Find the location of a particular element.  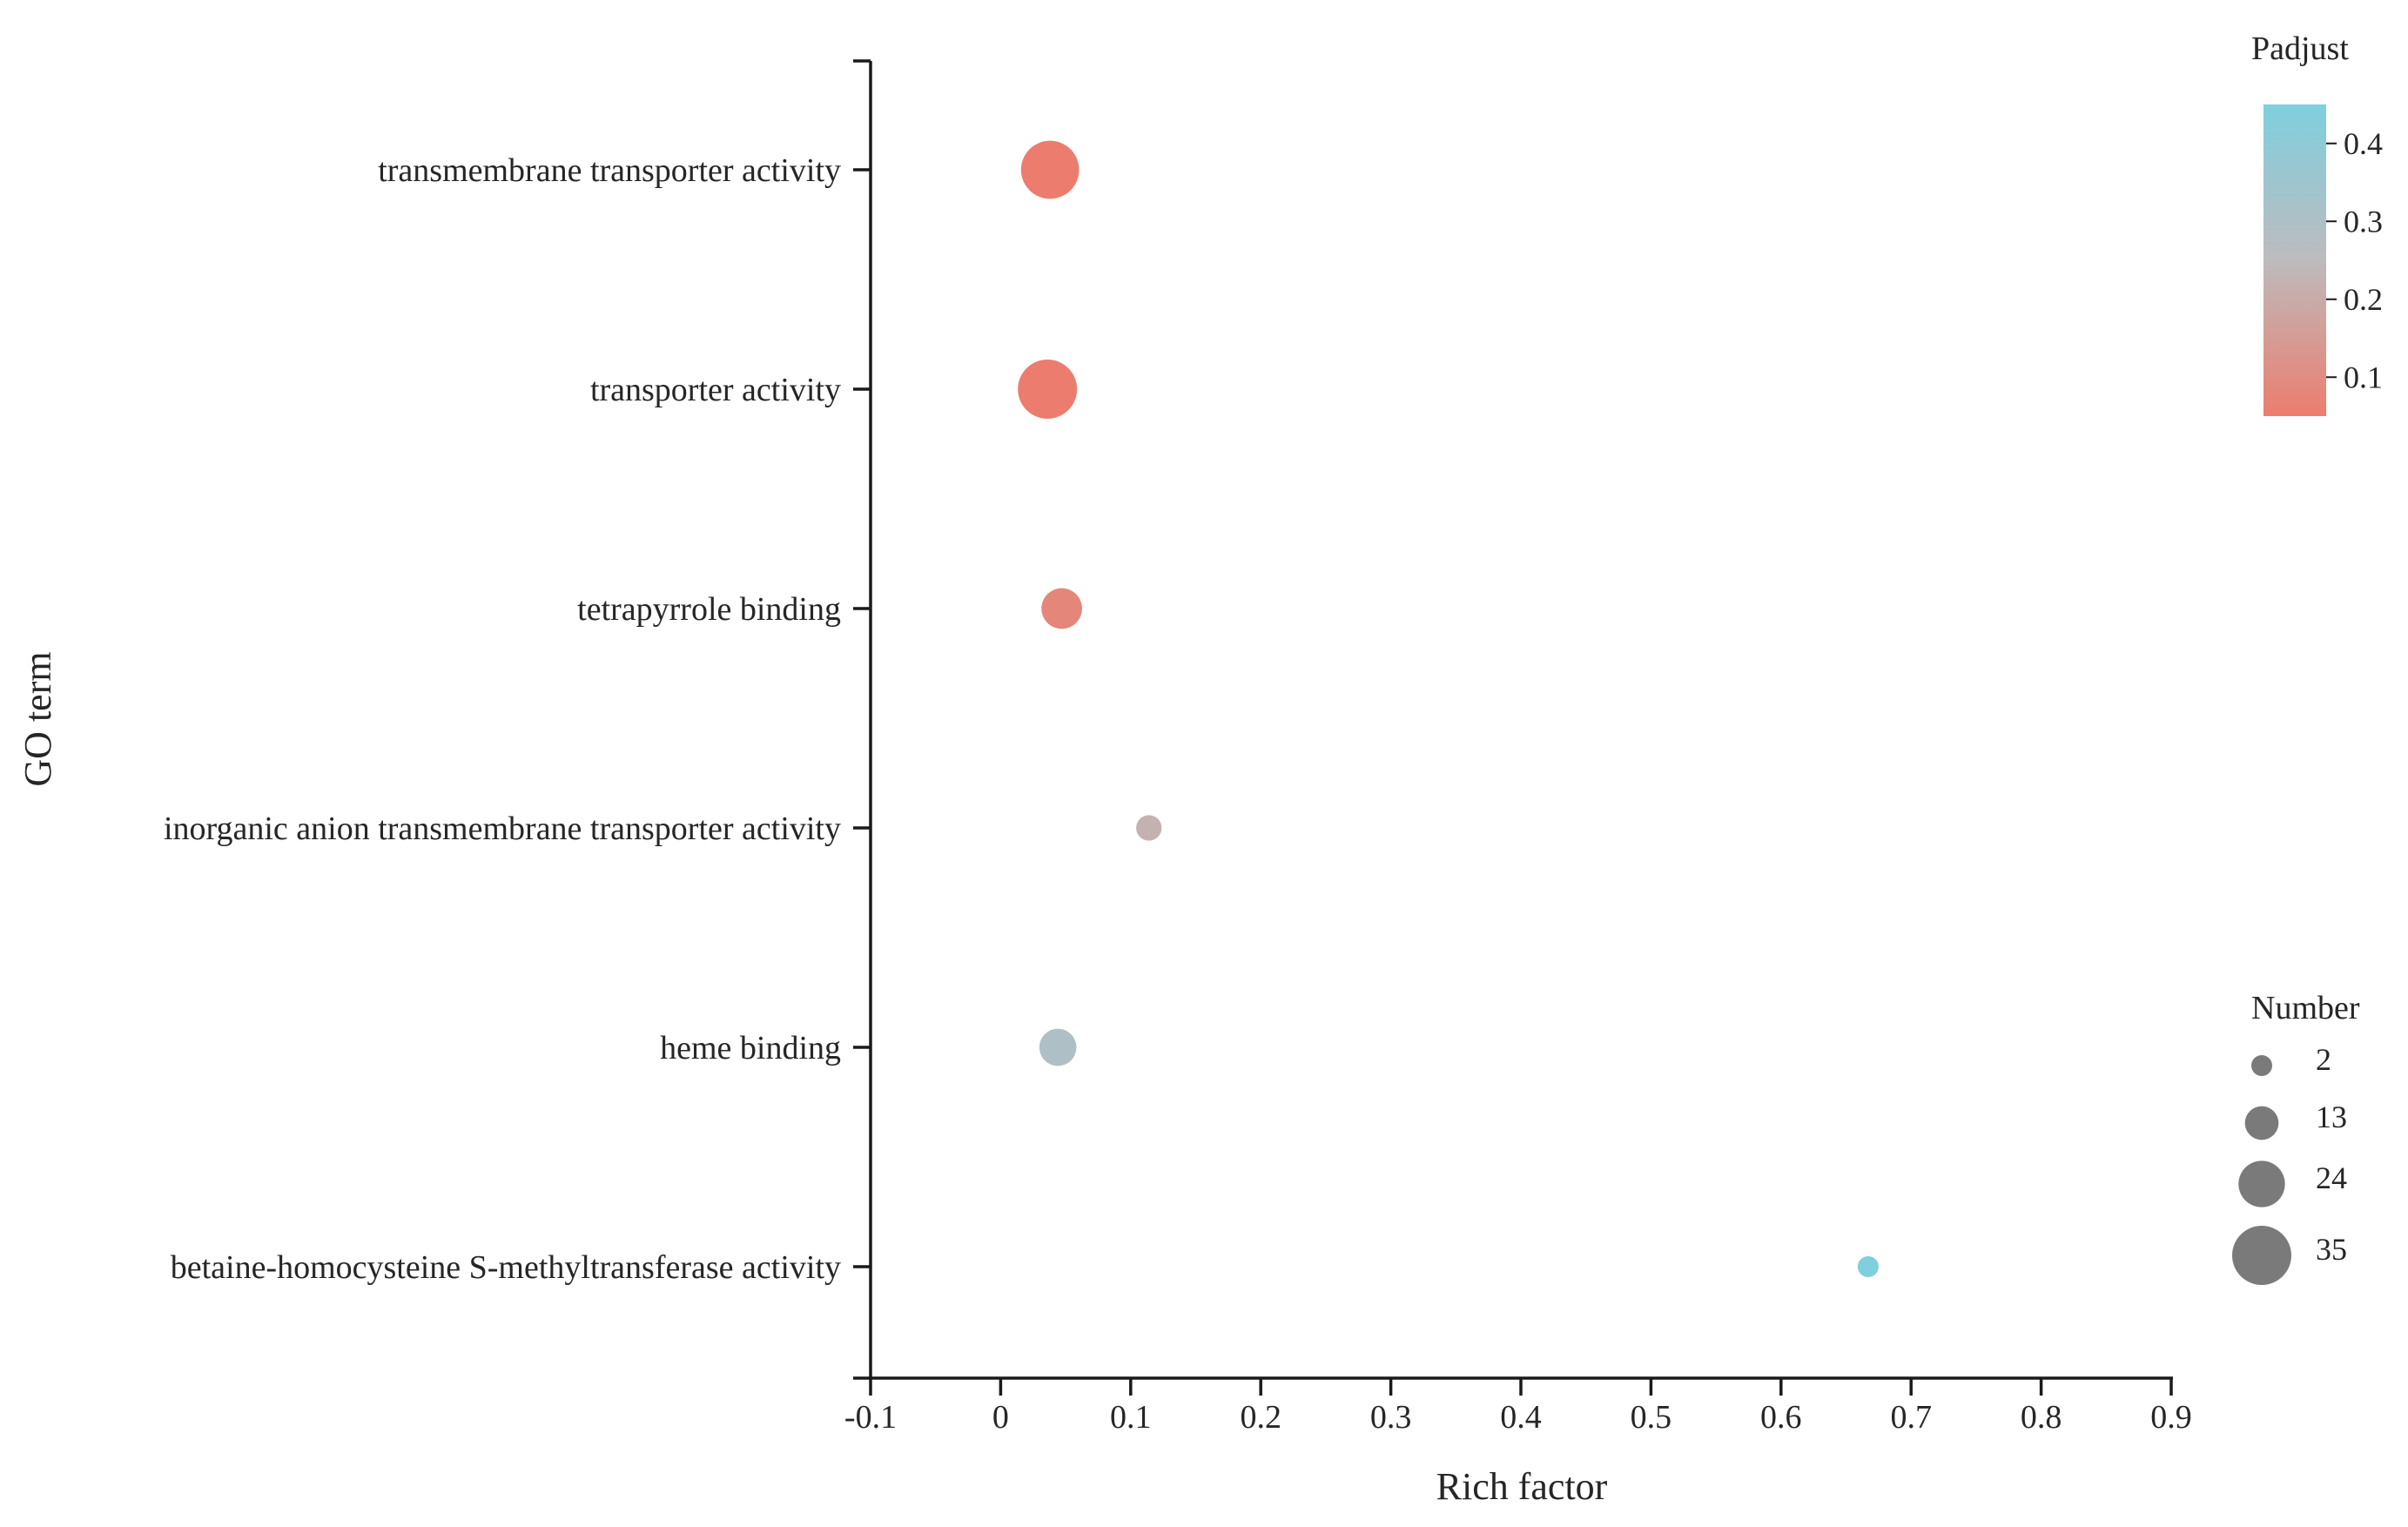

x-axis-ticks: -0.1 0 0.1 0.2 0.3 0.4 0.5 0.6 0.7 0.8 0.9 is located at coordinates (1518, 1407).